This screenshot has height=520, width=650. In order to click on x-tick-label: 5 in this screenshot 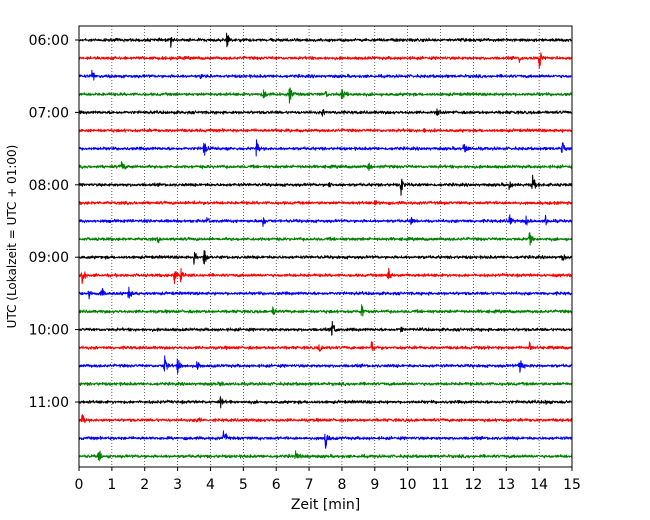, I will do `click(243, 485)`.